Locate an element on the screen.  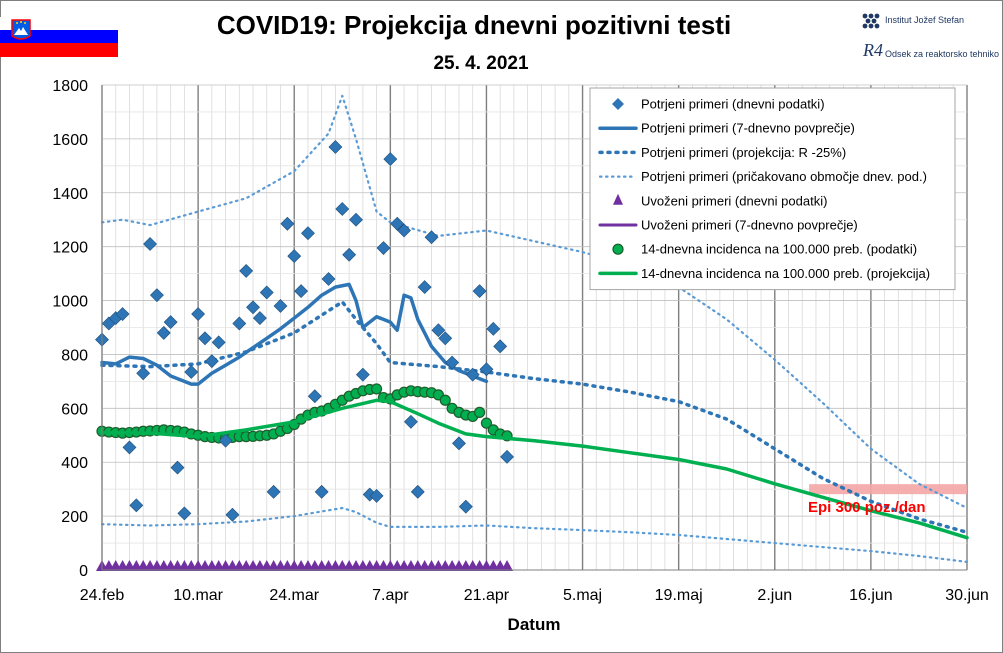
legend-item: Potrjeni primeri (projekcija: R -25%) is located at coordinates (722, 152).